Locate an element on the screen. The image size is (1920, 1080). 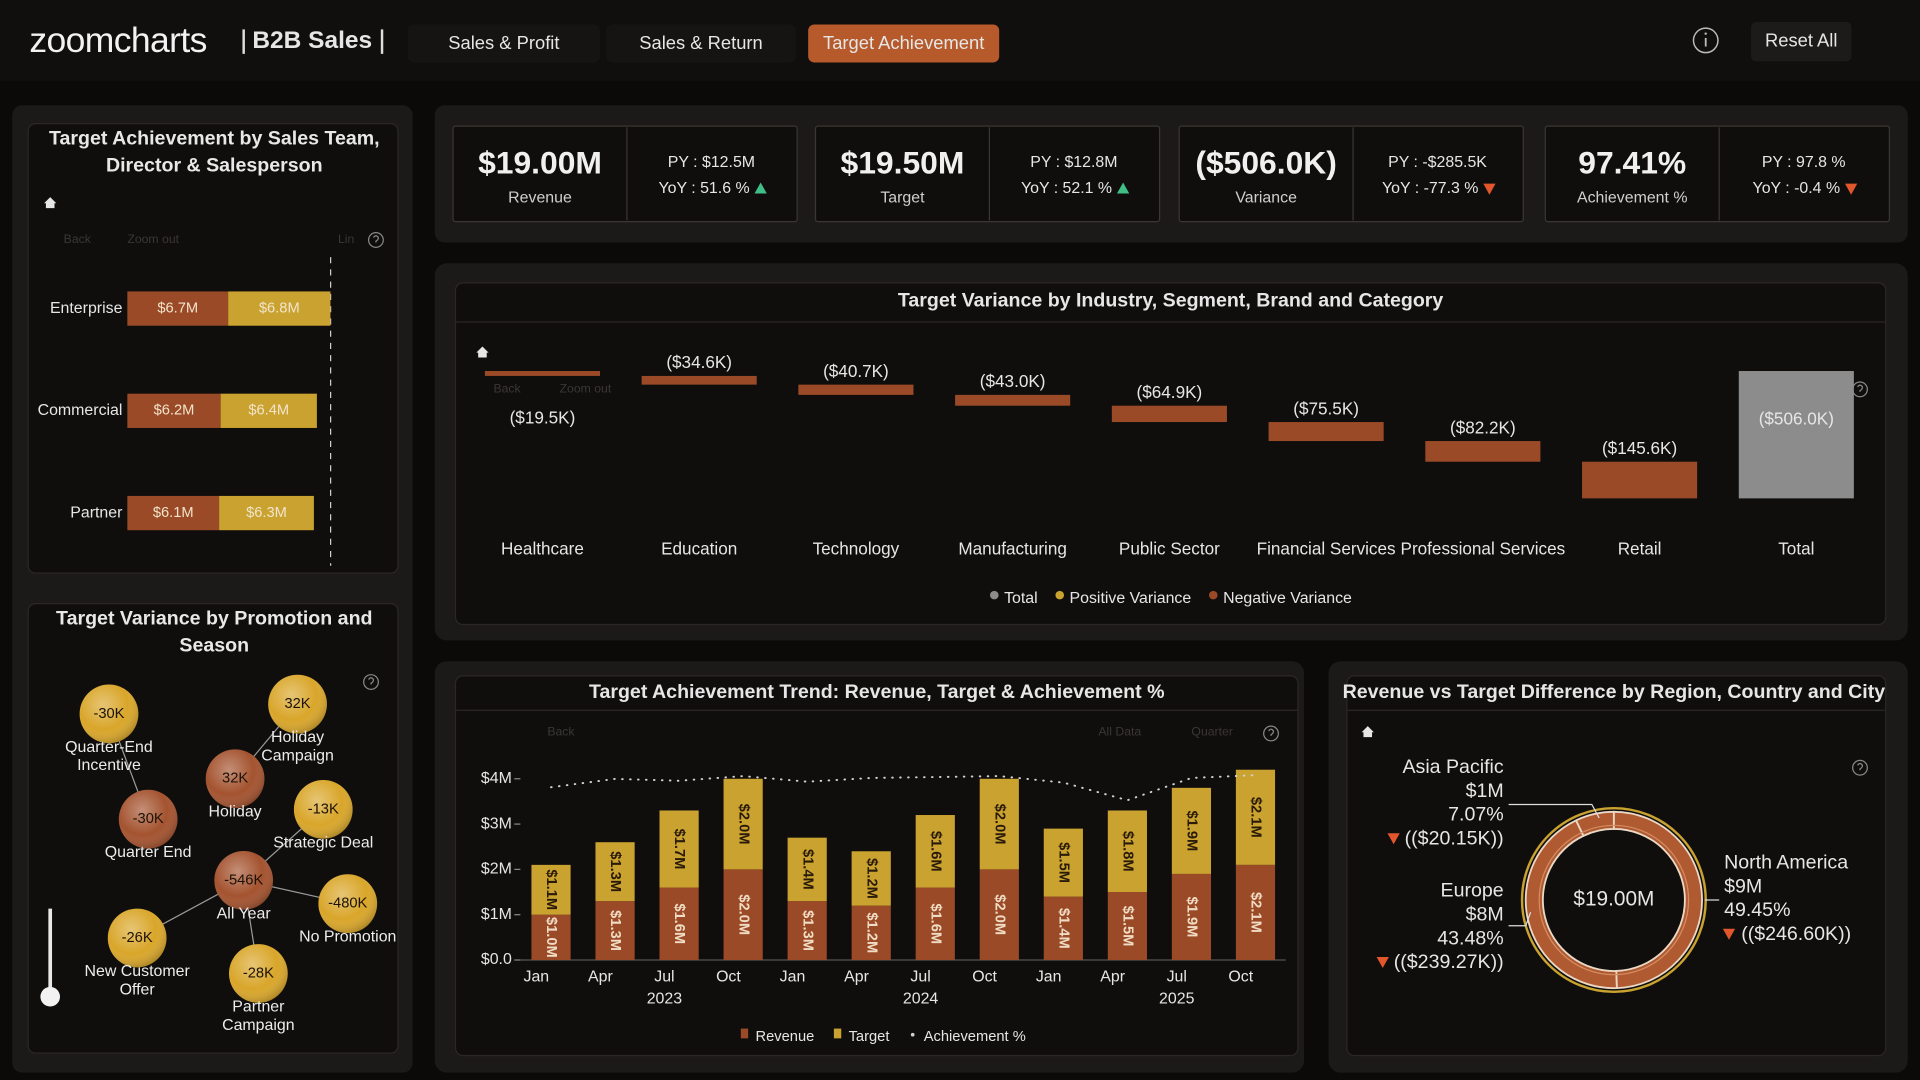
tab-label: Target Achievement is located at coordinates (903, 42).